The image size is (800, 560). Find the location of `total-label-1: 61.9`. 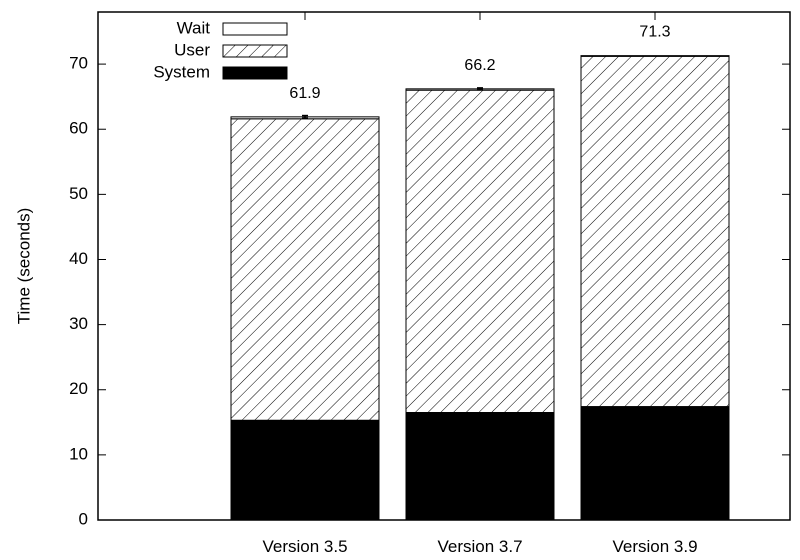

total-label-1: 61.9 is located at coordinates (304, 93).